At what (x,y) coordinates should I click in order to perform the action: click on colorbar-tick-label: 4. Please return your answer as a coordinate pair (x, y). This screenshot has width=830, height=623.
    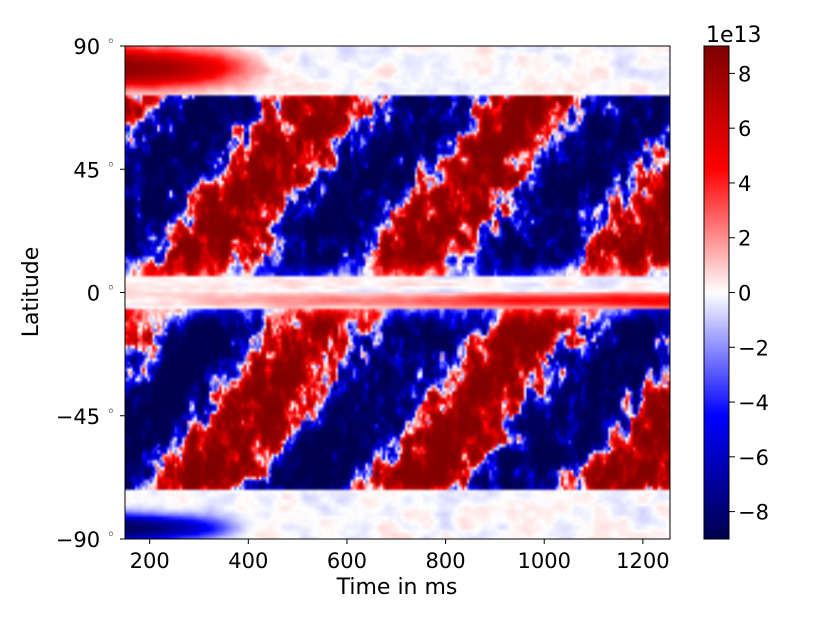
    Looking at the image, I should click on (744, 184).